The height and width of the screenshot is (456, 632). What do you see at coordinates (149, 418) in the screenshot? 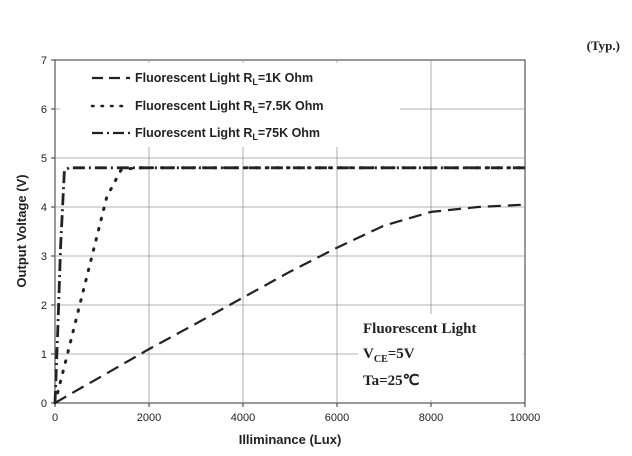
I see `x-tick-label: 2000` at bounding box center [149, 418].